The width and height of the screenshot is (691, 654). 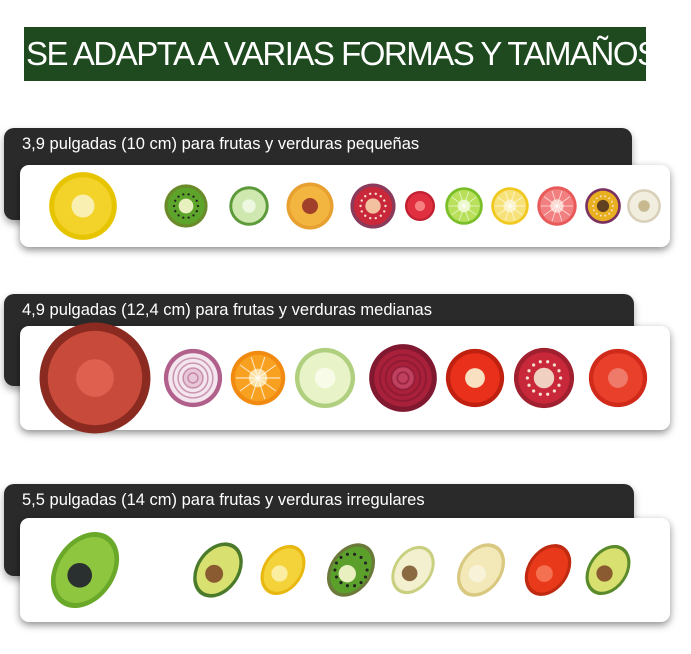 I want to click on apple-slice-icon, so click(x=325, y=378).